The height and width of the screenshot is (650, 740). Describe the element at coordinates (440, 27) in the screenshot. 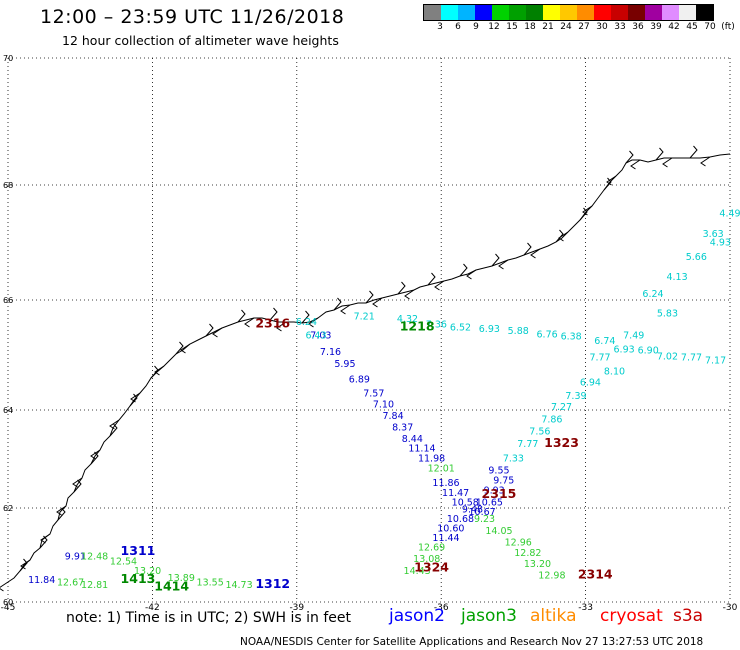

I see `legend-label: 3` at that location.